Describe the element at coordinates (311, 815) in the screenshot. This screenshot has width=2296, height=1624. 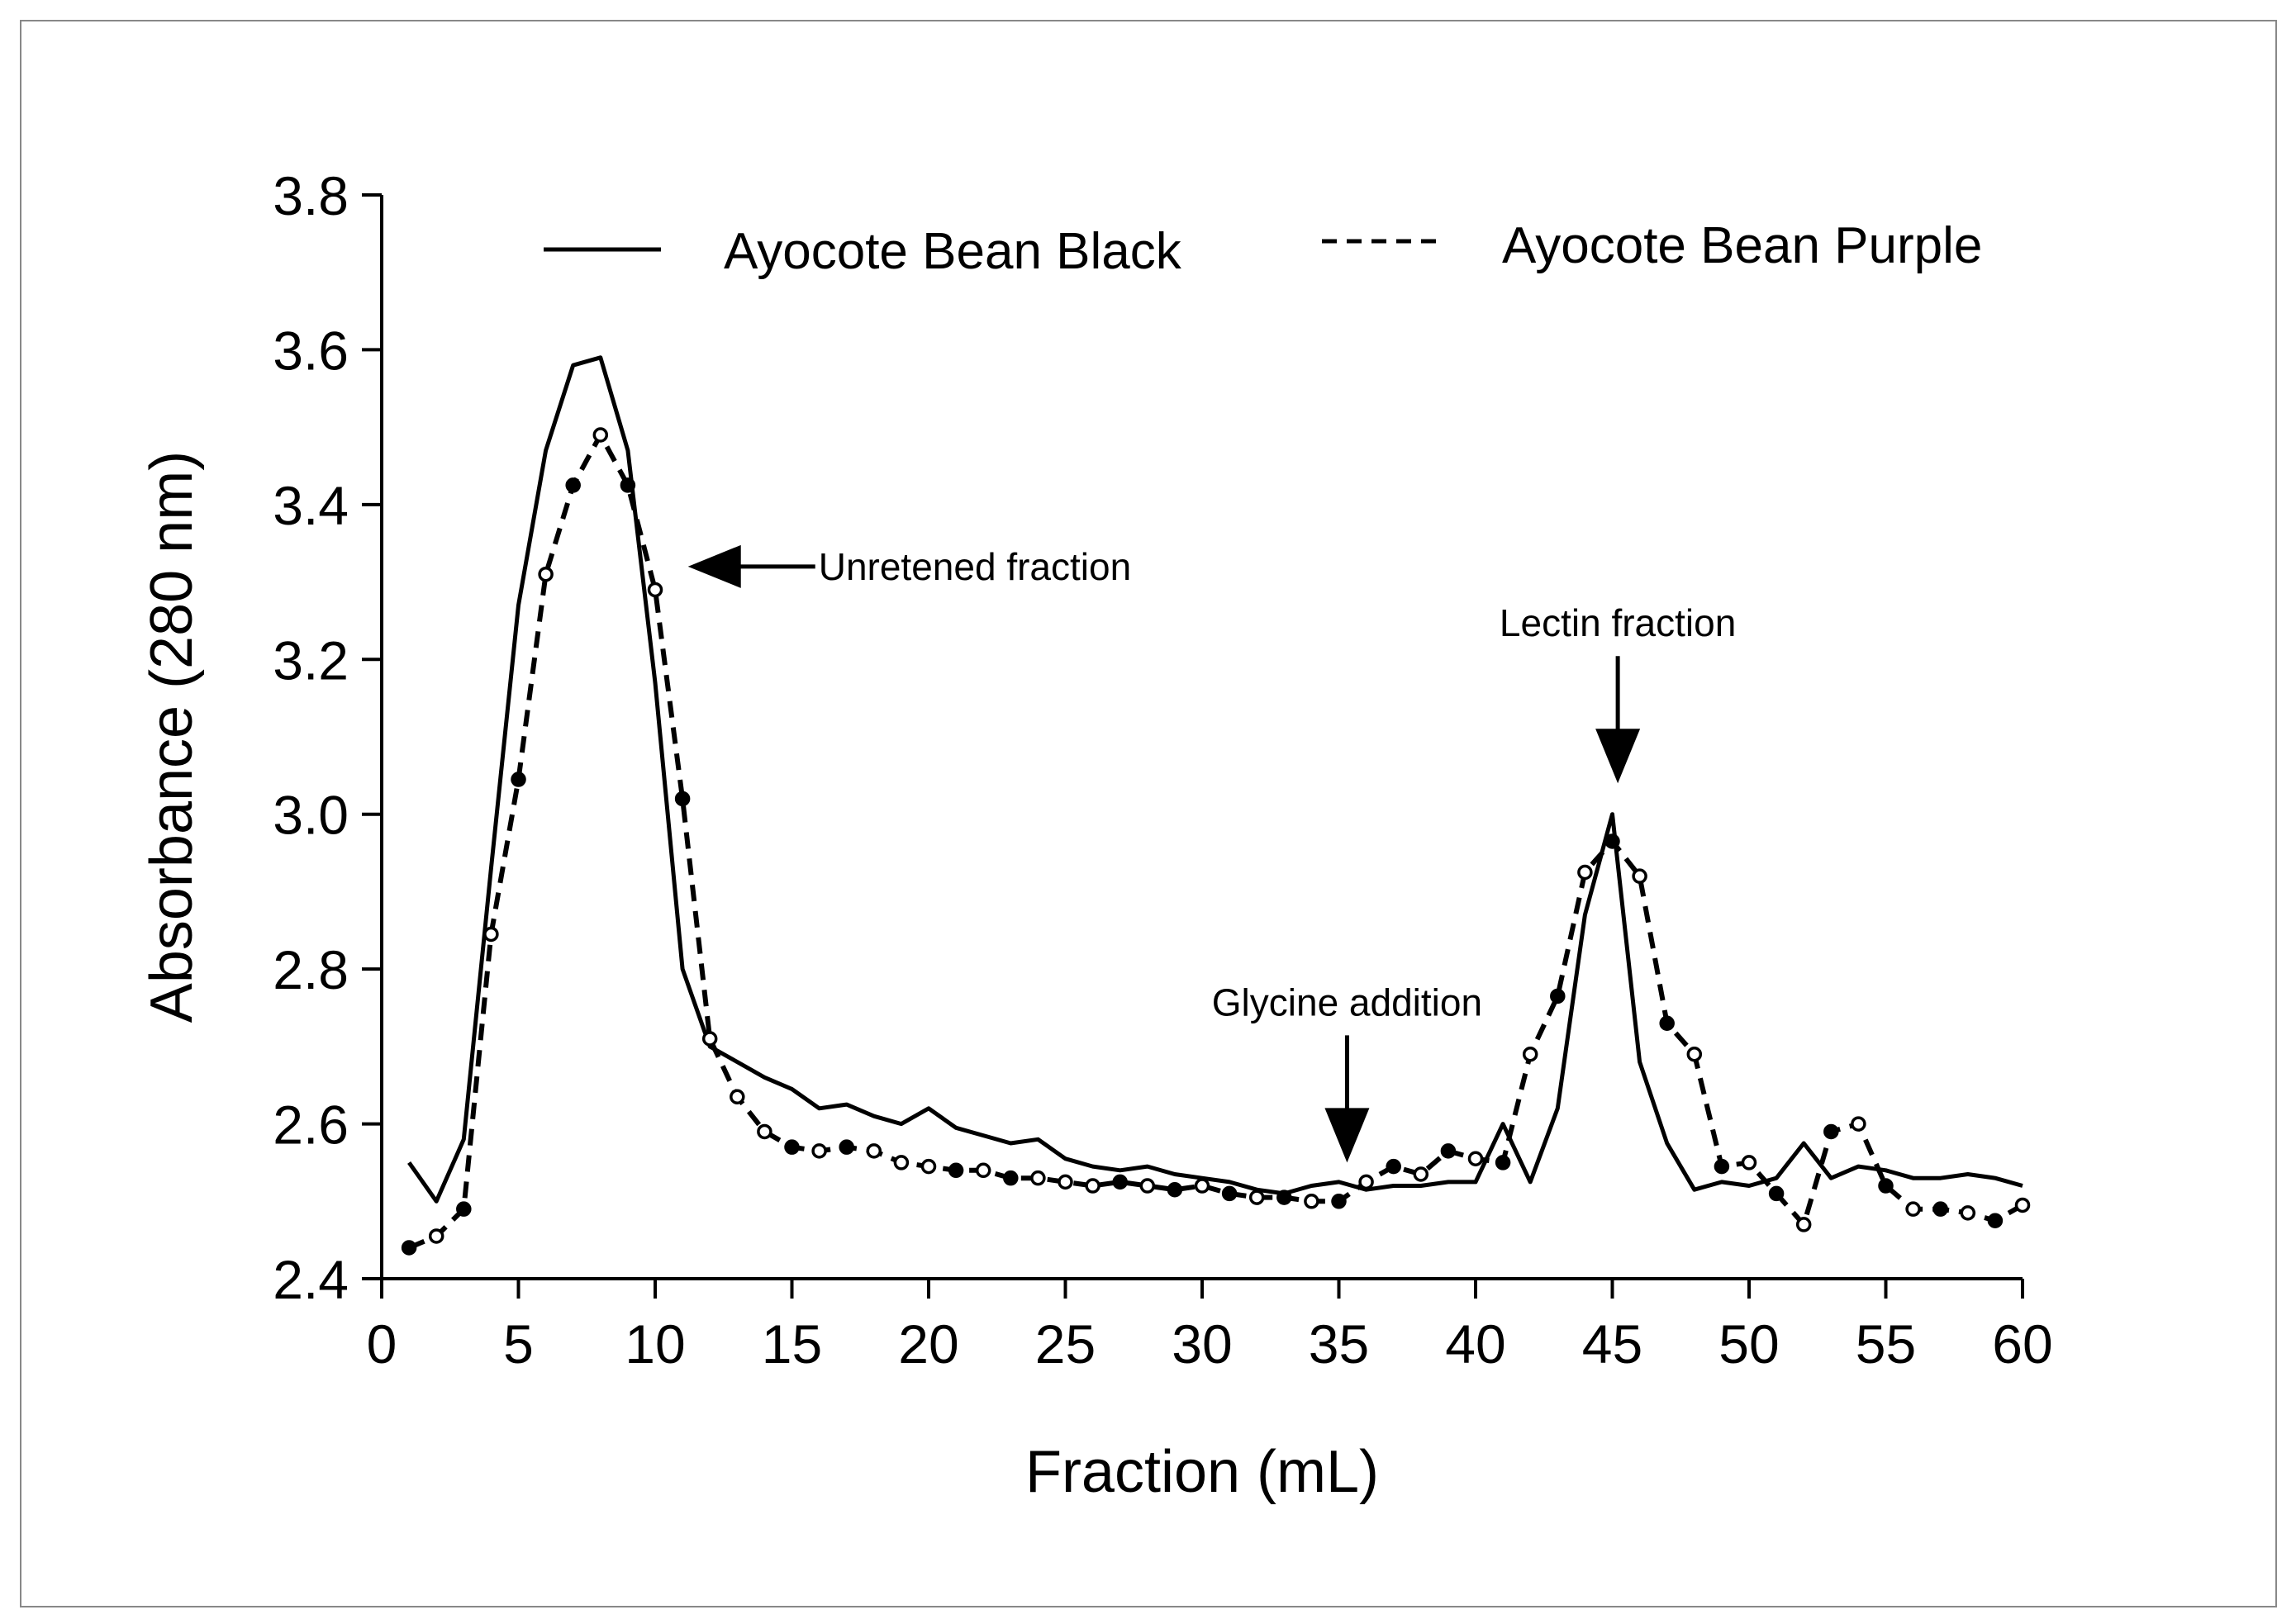
I see `y-tick-label: 3.0` at that location.